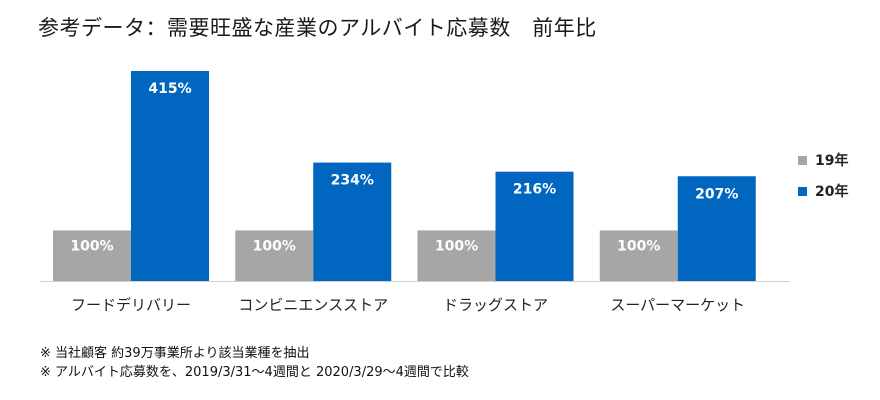  What do you see at coordinates (716, 194) in the screenshot?
I see `data-label-curr-3: 207%` at bounding box center [716, 194].